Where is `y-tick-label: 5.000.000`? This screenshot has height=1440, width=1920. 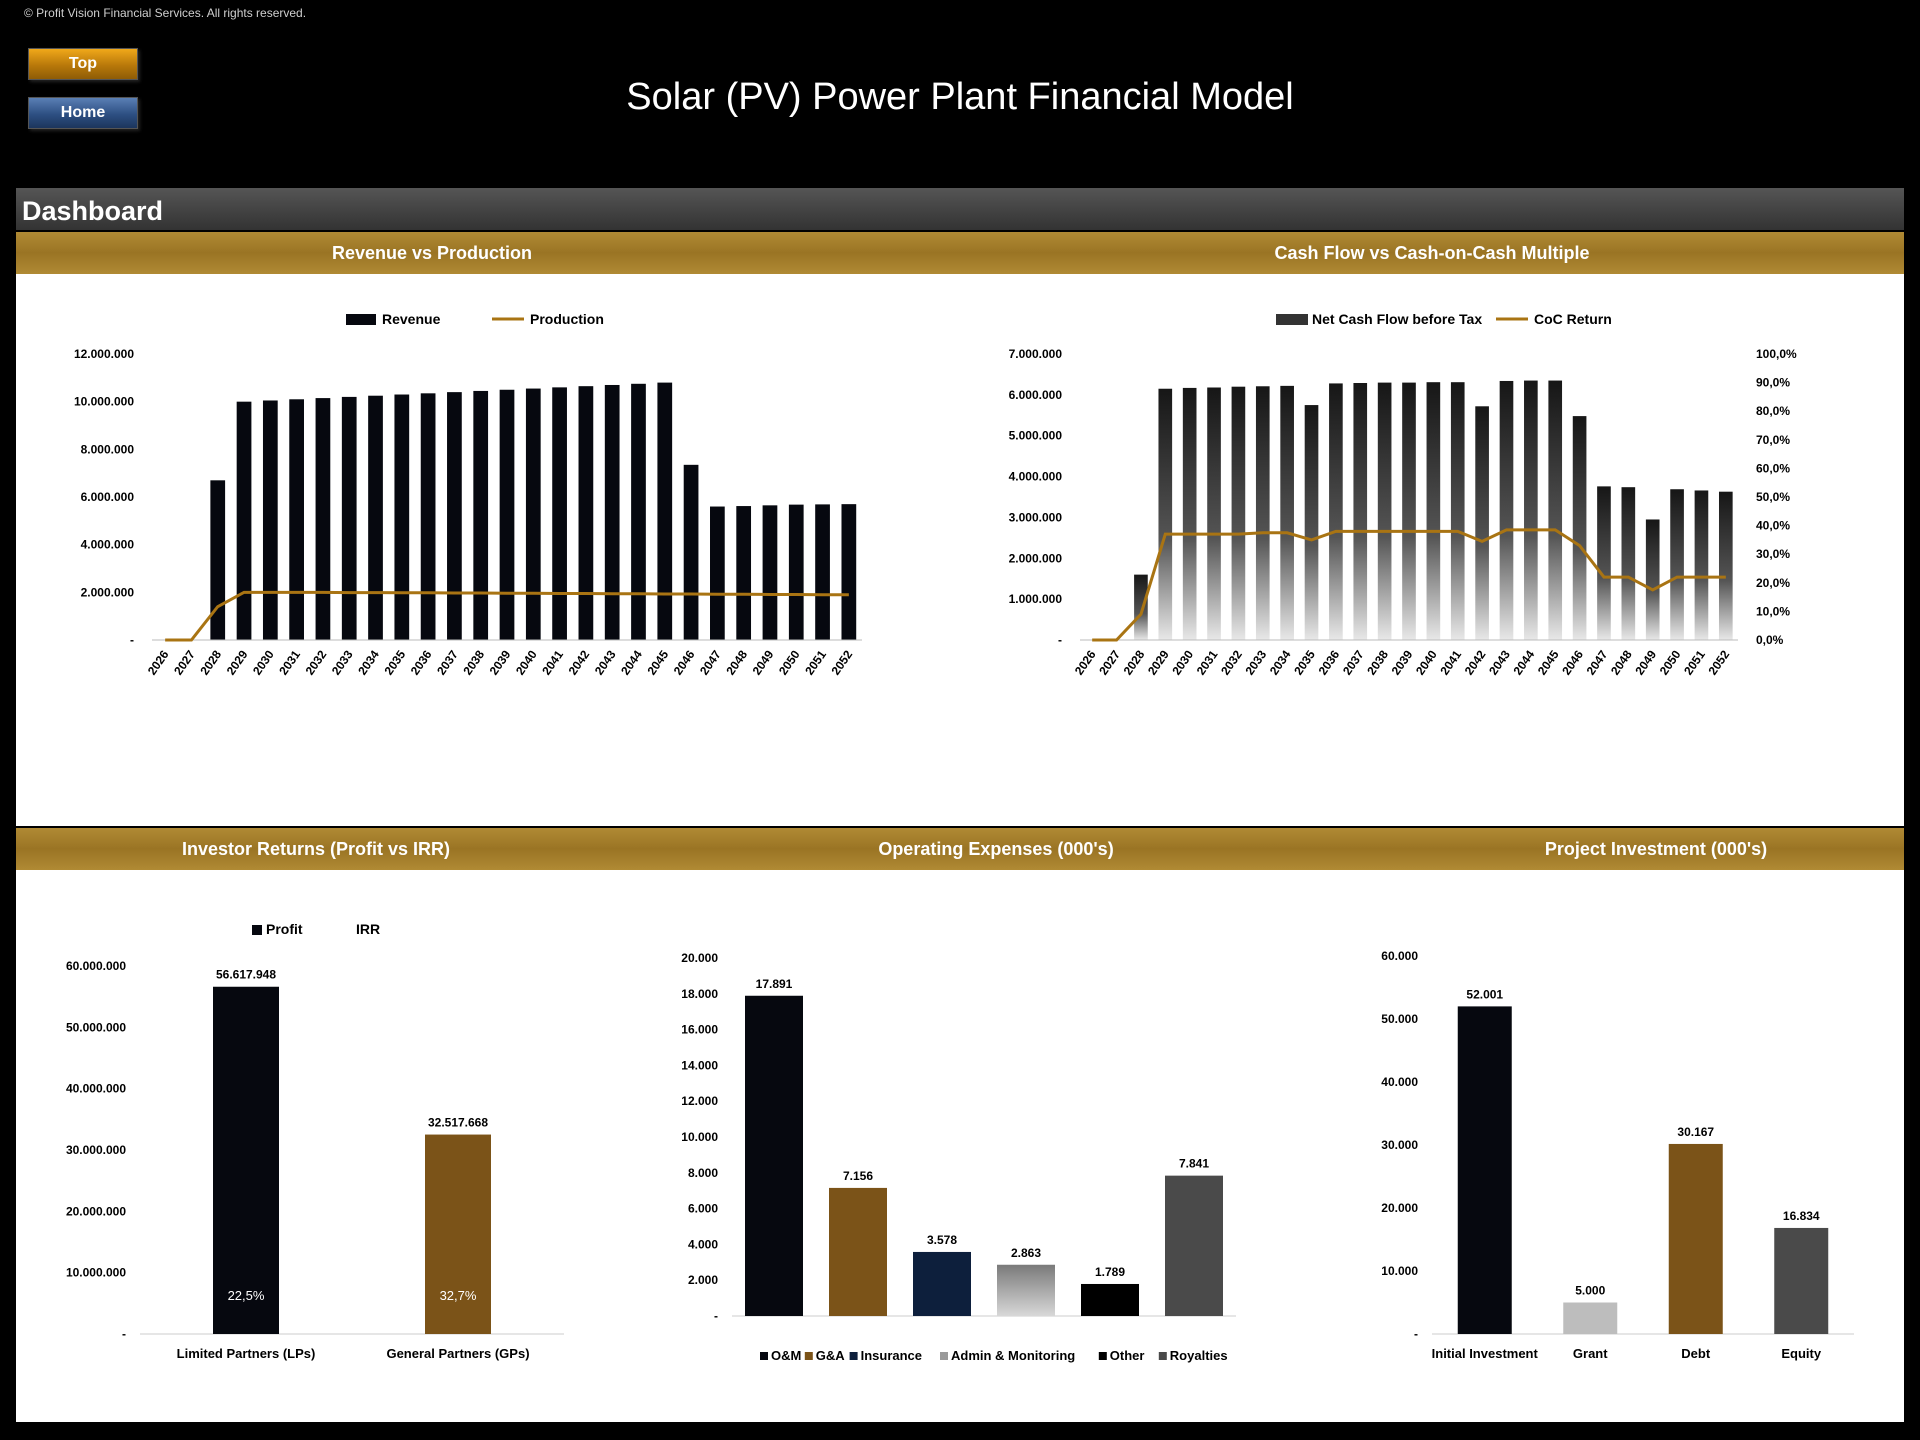
y-tick-label: 5.000.000 is located at coordinates (1036, 436).